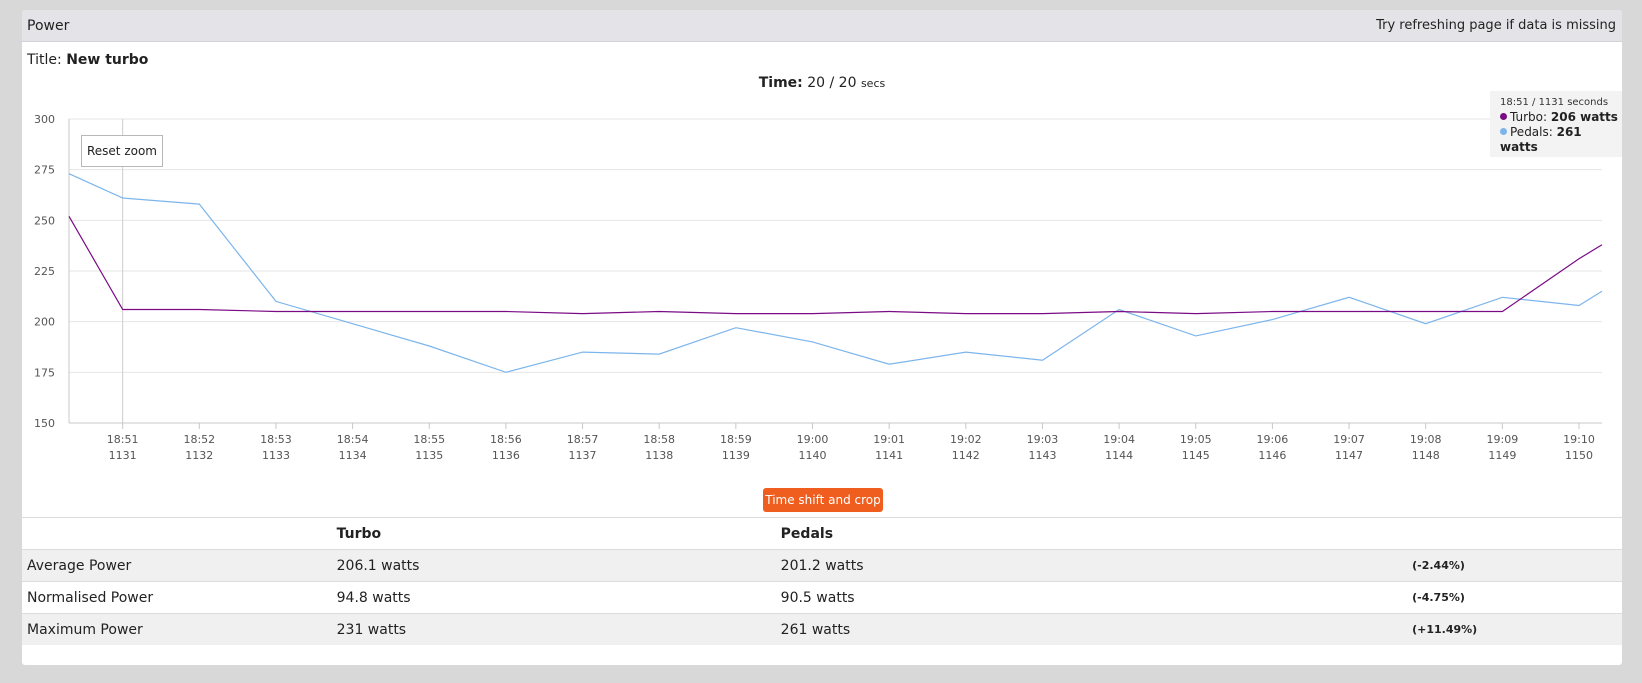 The height and width of the screenshot is (683, 1642). I want to click on x-tick-label-time: 19:03, so click(1043, 439).